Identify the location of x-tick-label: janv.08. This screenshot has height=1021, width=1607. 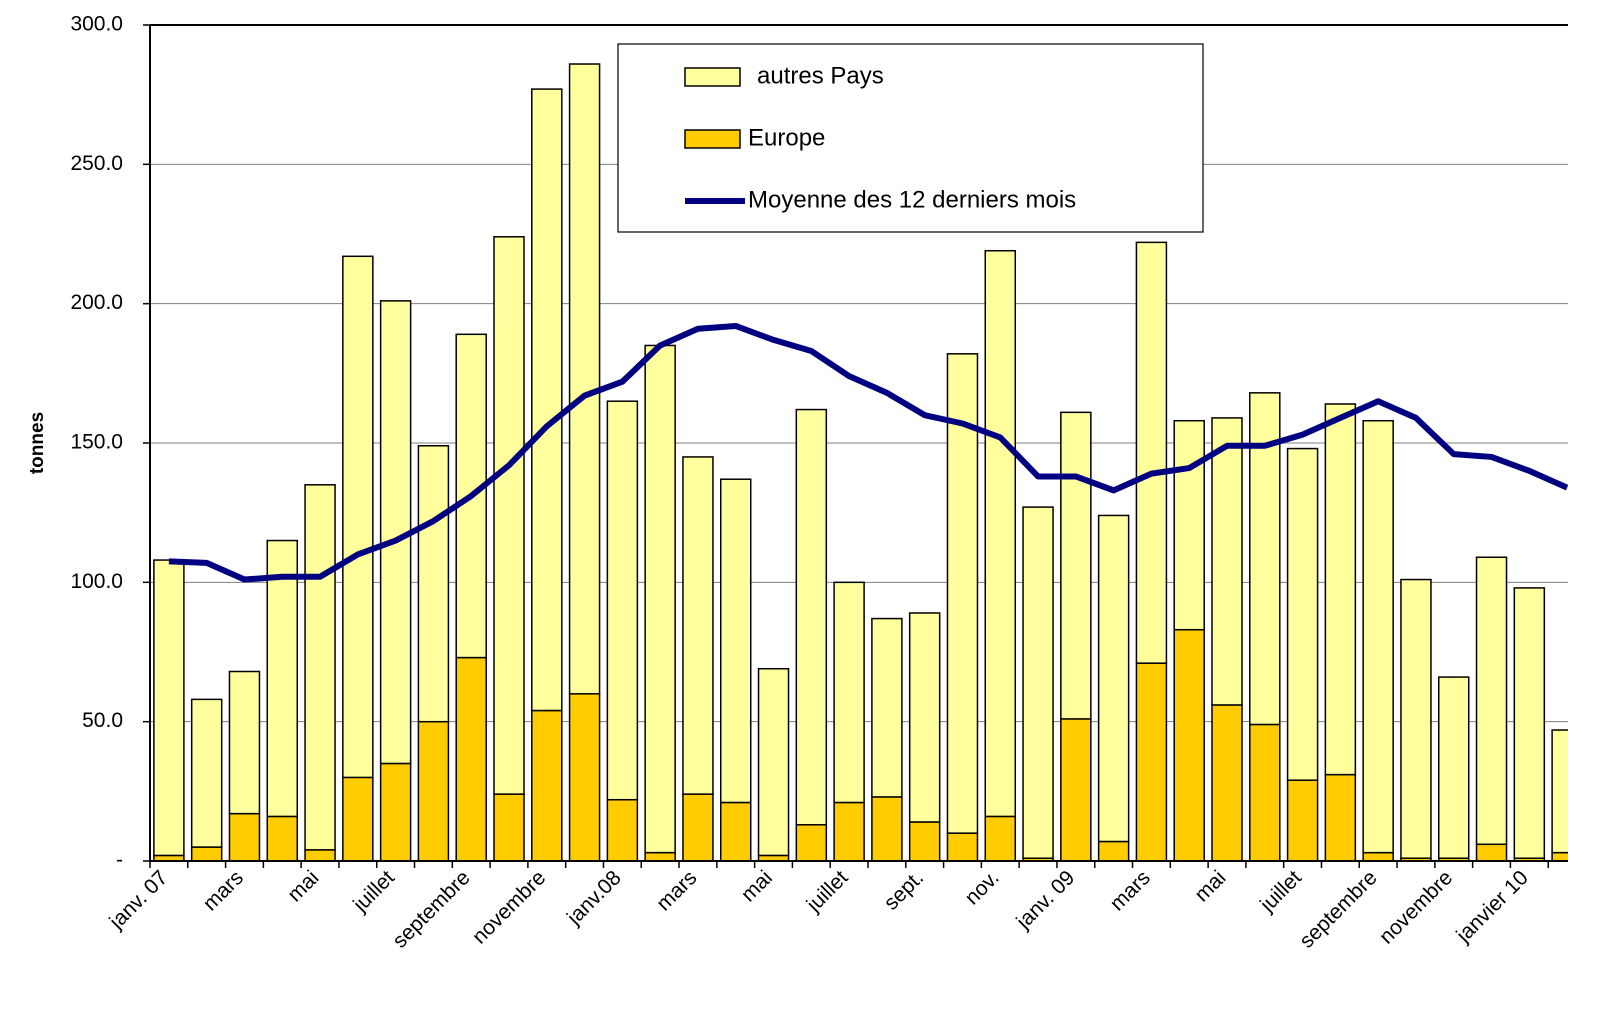
(594, 898).